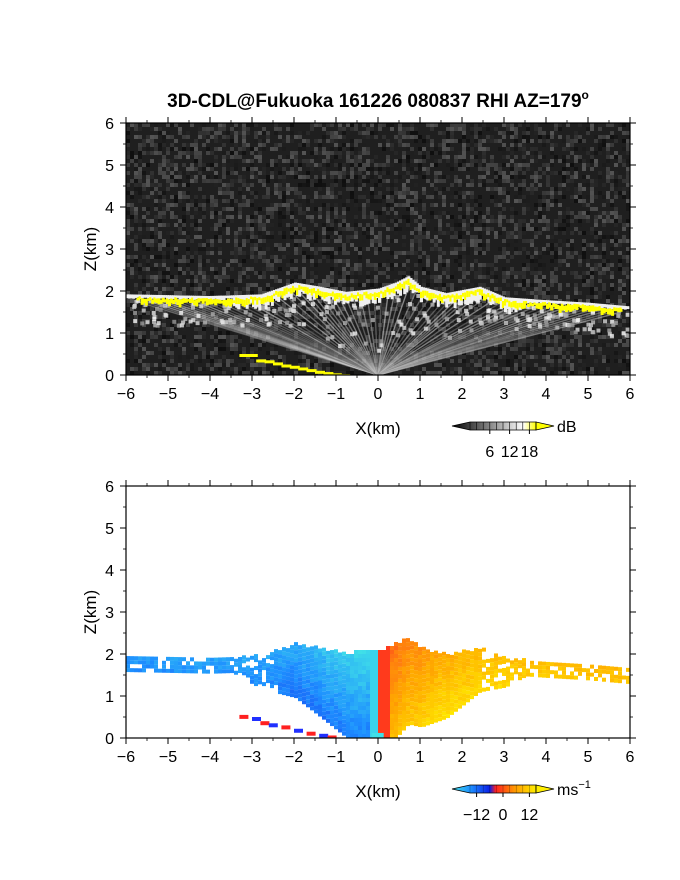 Image resolution: width=680 pixels, height=880 pixels. I want to click on backscatter-ray, so click(380, 334).